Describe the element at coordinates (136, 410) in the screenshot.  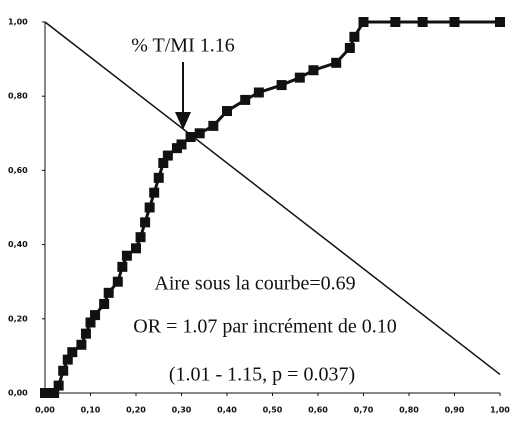
I see `x-tick-label: 0,20` at that location.